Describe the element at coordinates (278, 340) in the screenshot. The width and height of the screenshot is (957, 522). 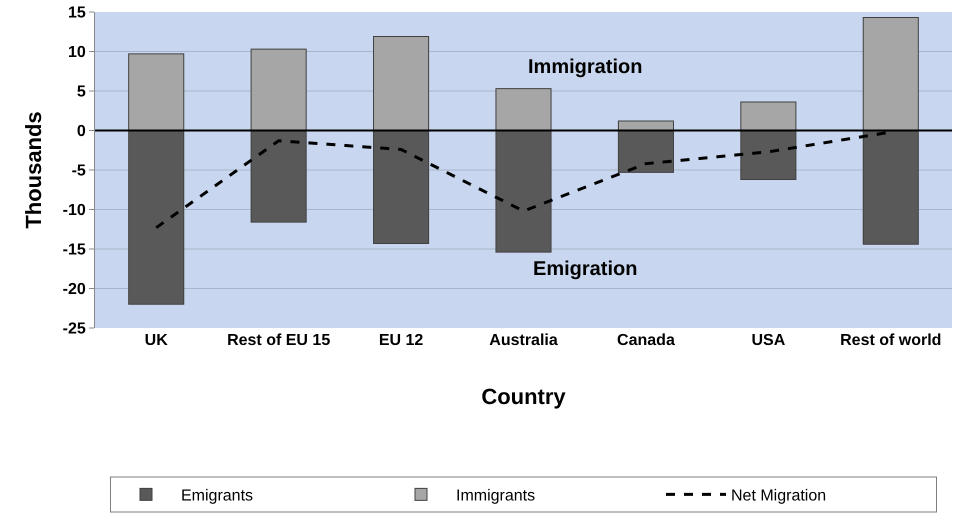
I see `x-tick-label: Rest of EU 15` at that location.